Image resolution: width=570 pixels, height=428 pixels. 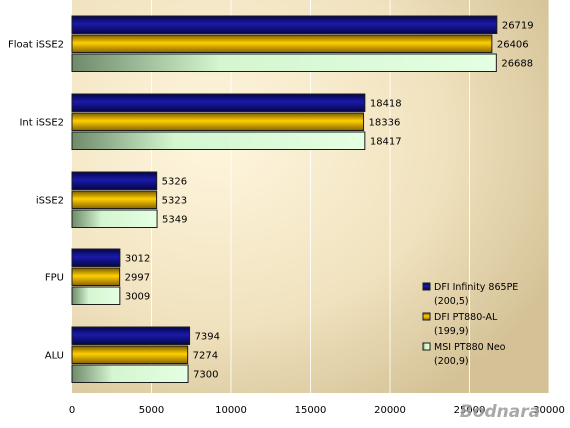 What do you see at coordinates (207, 336) in the screenshot?
I see `data-label: 7394` at bounding box center [207, 336].